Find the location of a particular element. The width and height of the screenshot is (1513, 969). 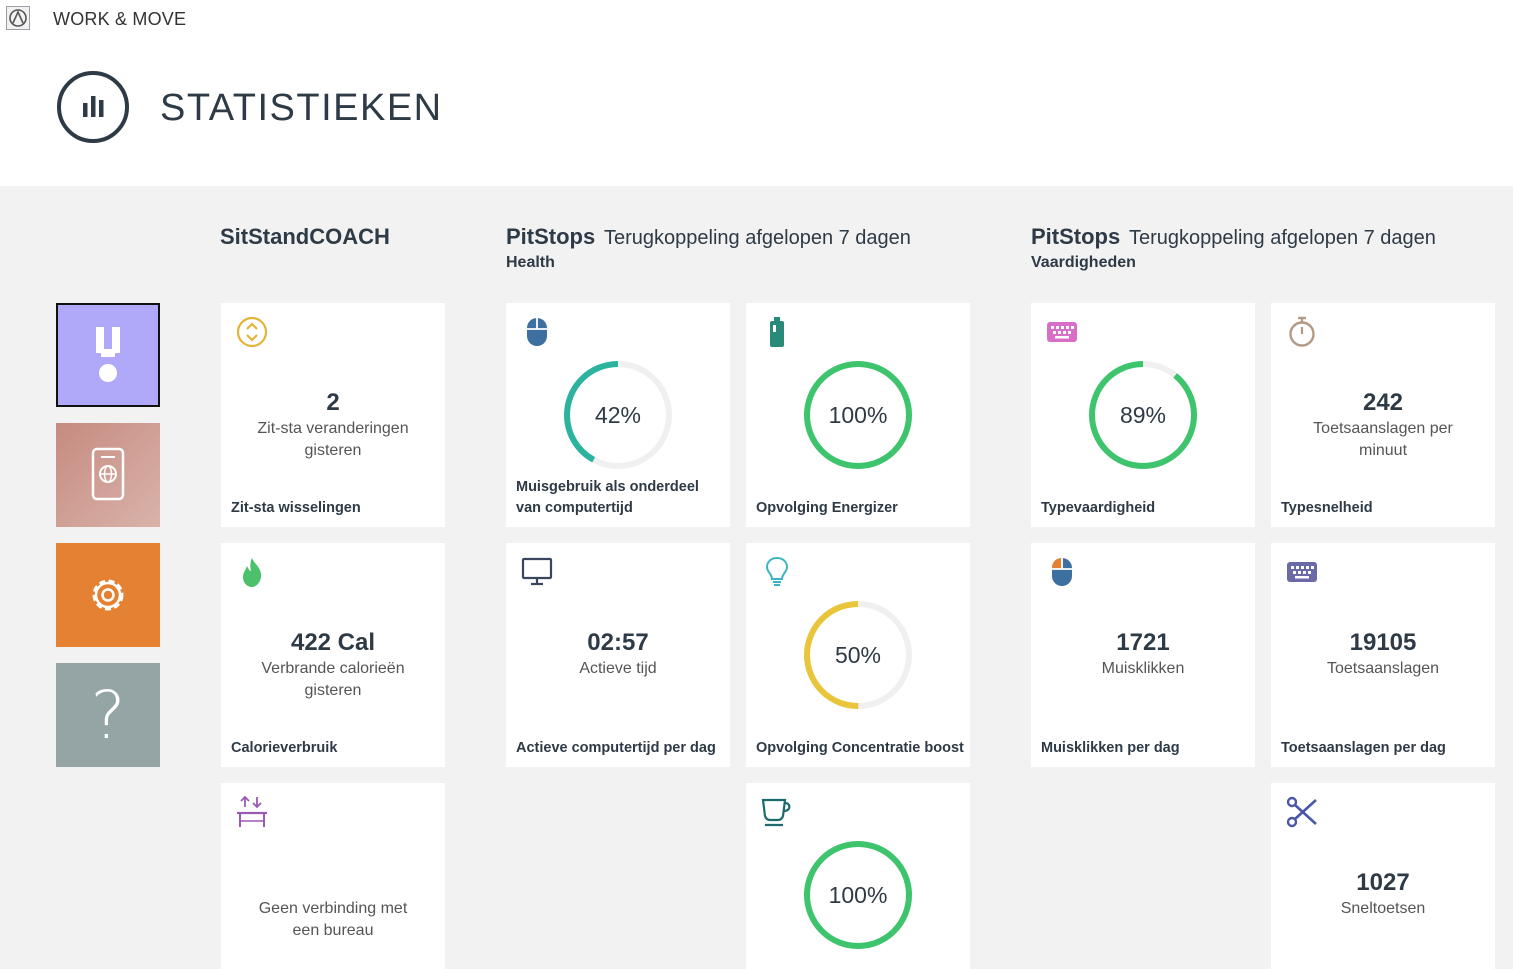

section-category-health: Health is located at coordinates (530, 262).